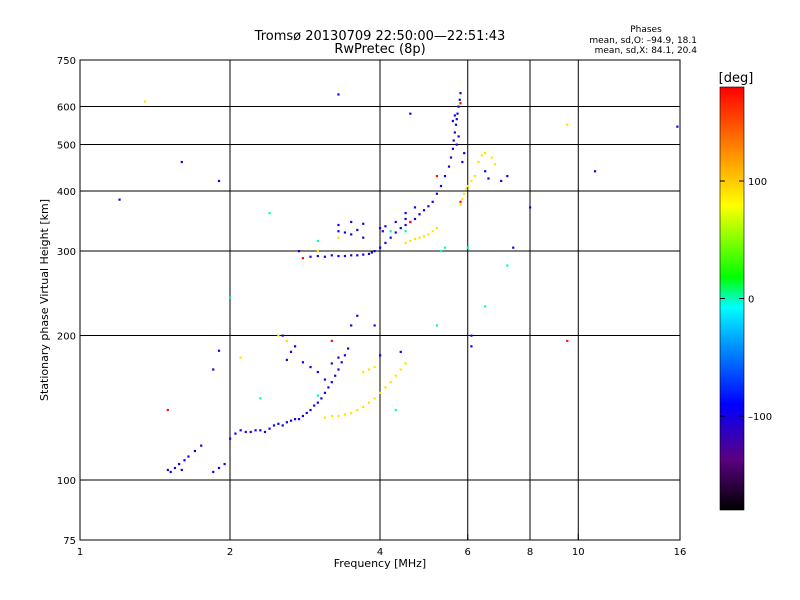 The height and width of the screenshot is (600, 800). What do you see at coordinates (680, 552) in the screenshot?
I see `x-tick-label: 16` at bounding box center [680, 552].